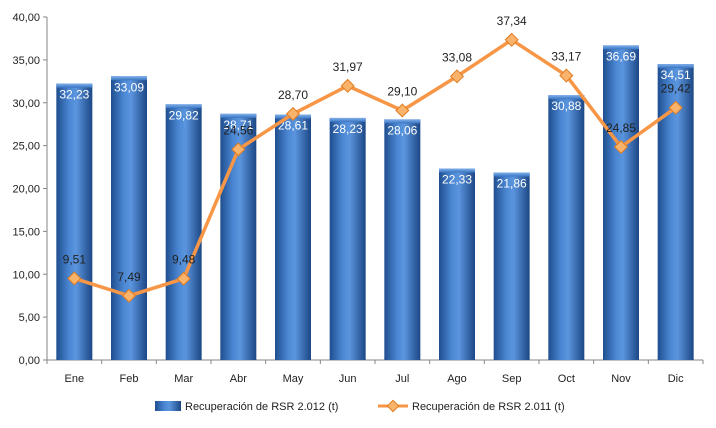  What do you see at coordinates (238, 125) in the screenshot?
I see `bar-data-label: 28,71` at bounding box center [238, 125].